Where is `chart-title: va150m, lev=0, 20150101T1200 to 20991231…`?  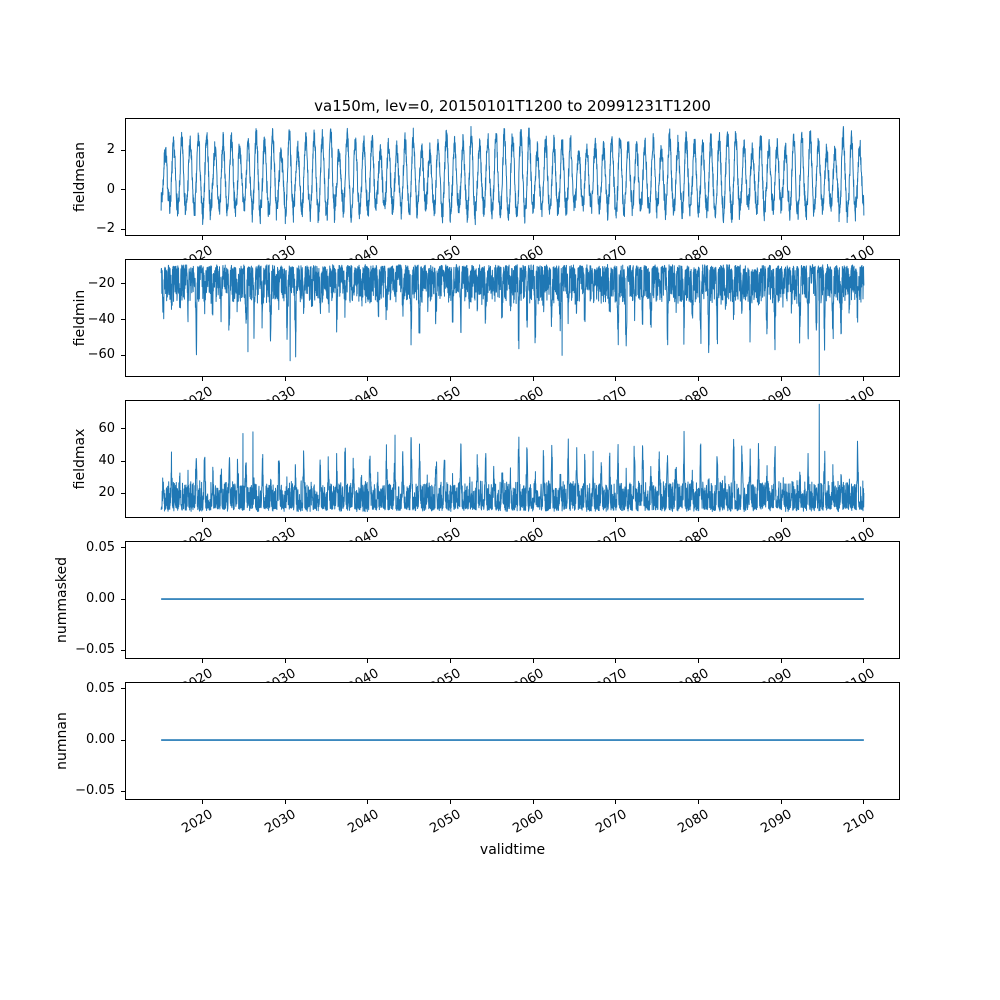
chart-title: va150m, lev=0, 20150101T1200 to 20991231… is located at coordinates (512, 106).